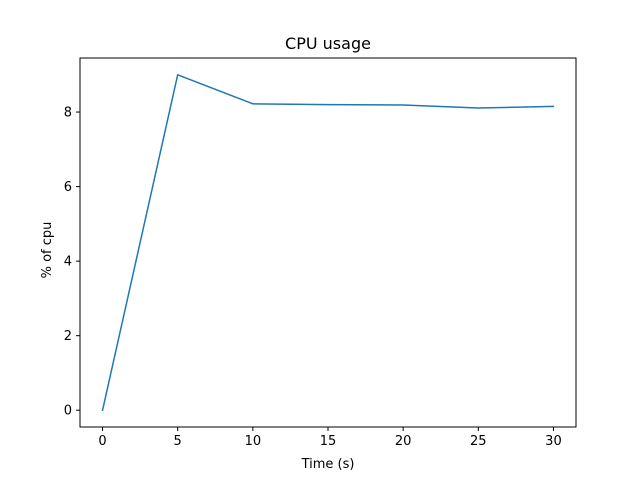 The width and height of the screenshot is (640, 480). I want to click on x-tick-label: 25, so click(478, 441).